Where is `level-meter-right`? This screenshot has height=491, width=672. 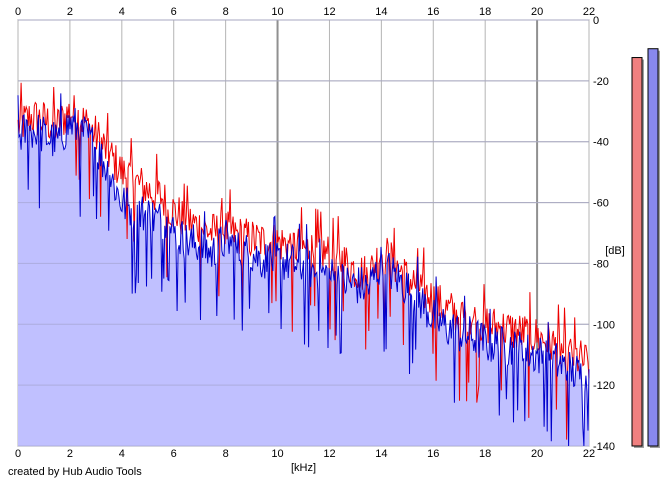 level-meter-right is located at coordinates (653, 247).